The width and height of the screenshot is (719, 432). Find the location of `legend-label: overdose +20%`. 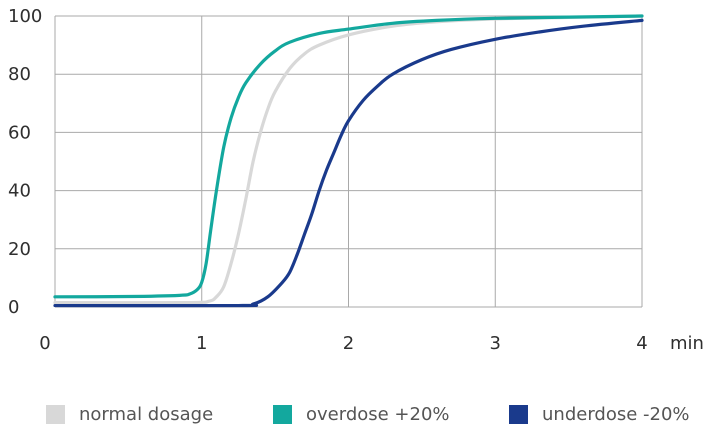

legend-label: overdose +20% is located at coordinates (378, 414).